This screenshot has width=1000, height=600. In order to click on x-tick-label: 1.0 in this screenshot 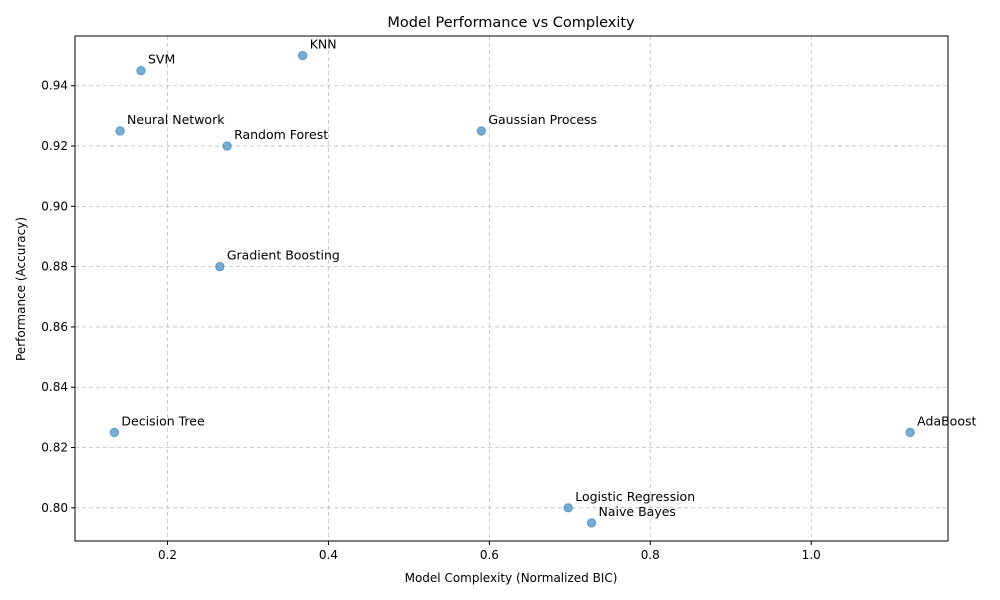, I will do `click(811, 555)`.